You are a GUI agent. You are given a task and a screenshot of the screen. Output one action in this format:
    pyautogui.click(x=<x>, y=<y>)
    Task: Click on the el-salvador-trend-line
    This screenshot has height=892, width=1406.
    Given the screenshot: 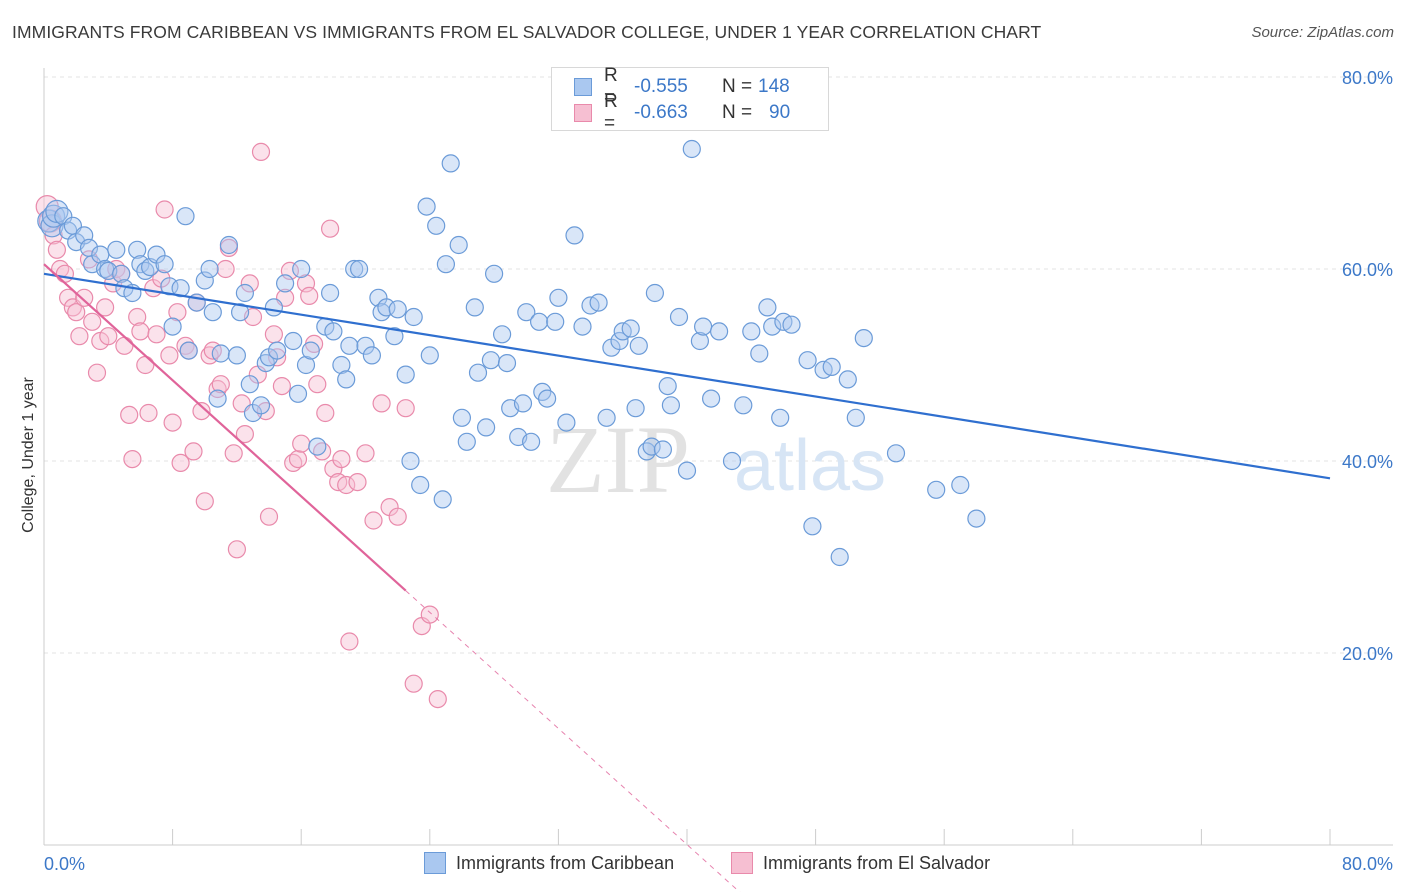 What is the action you would take?
    pyautogui.click(x=225, y=427)
    